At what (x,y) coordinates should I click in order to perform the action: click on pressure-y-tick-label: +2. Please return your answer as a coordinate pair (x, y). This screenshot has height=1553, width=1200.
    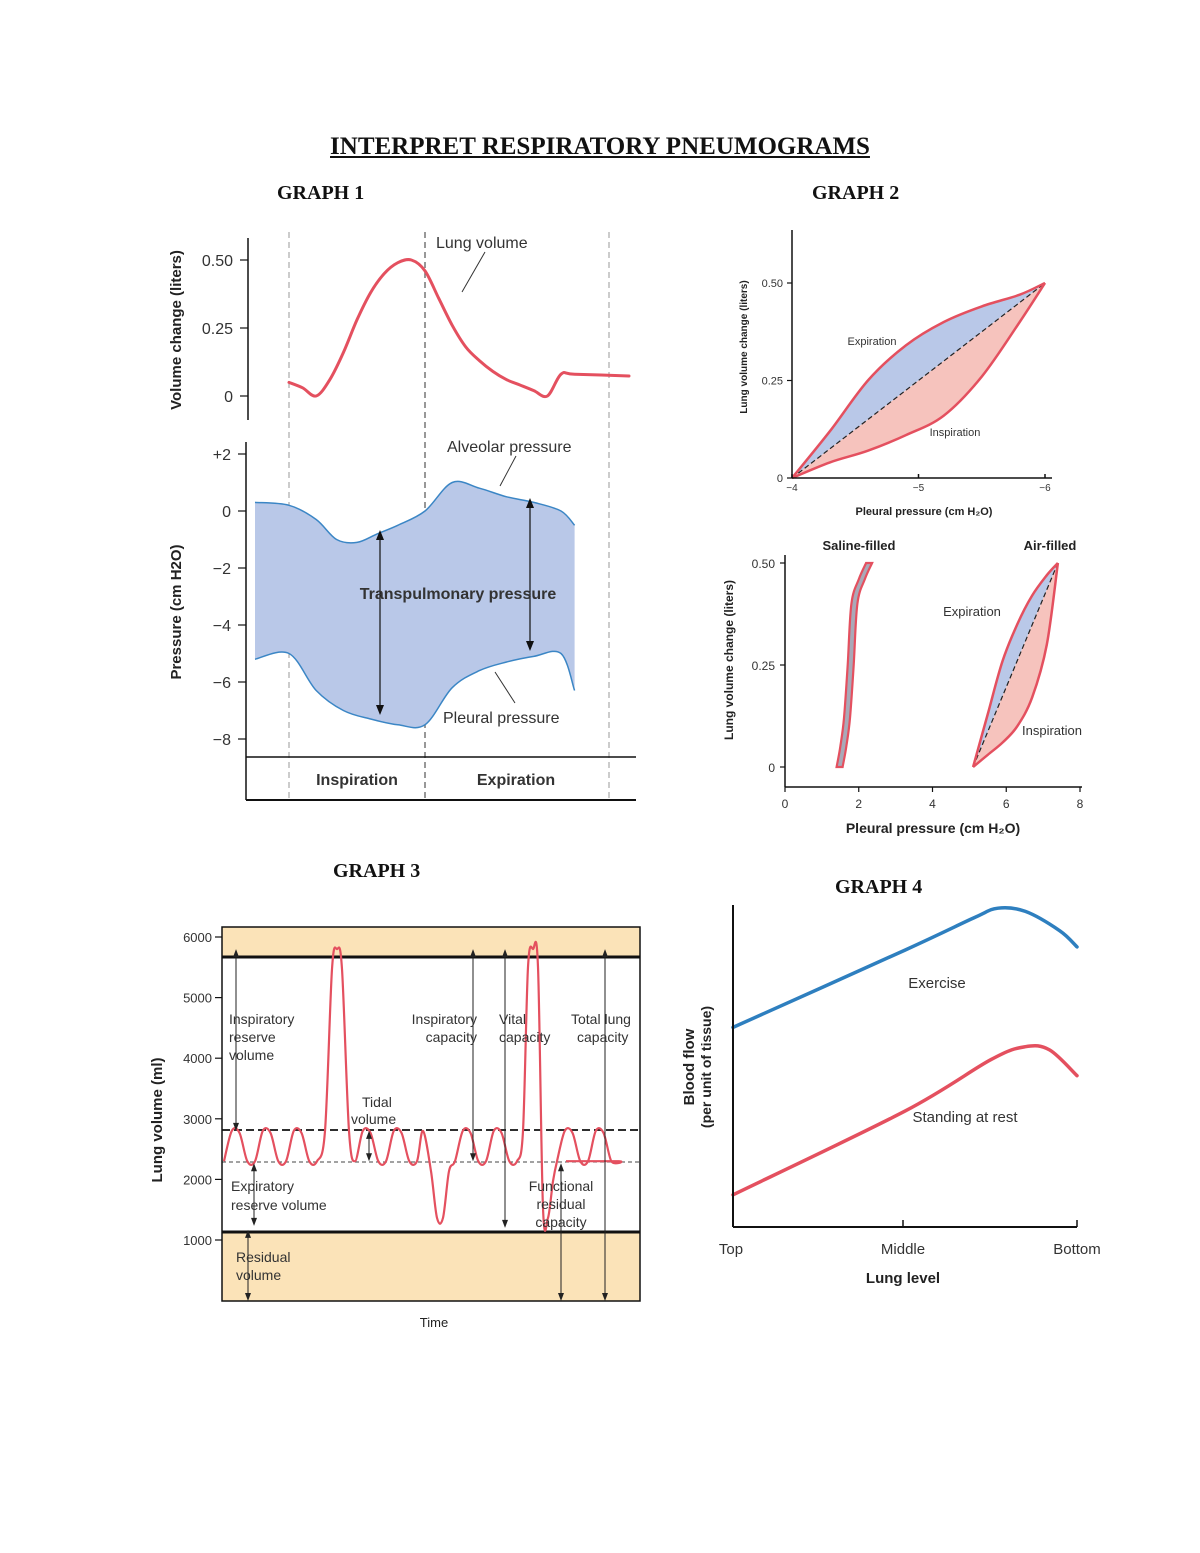
    Looking at the image, I should click on (222, 455).